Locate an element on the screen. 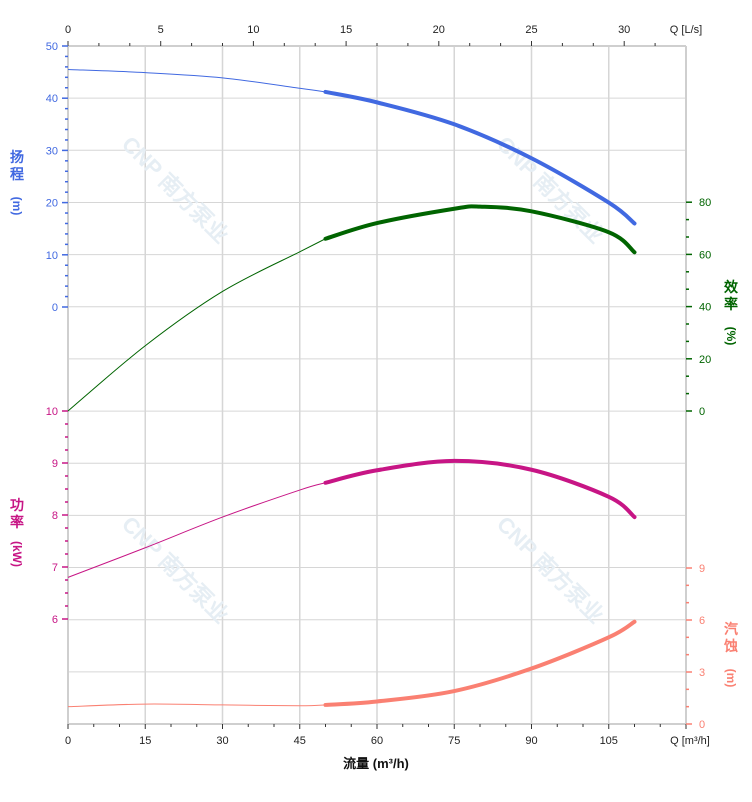 The height and width of the screenshot is (802, 752). efficiency-curve-operating is located at coordinates (480, 229).